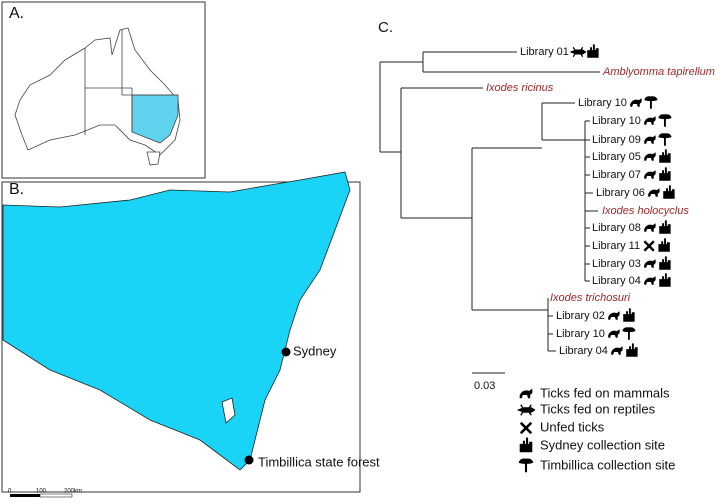 The image size is (720, 502). Describe the element at coordinates (602, 444) in the screenshot. I see `legend-label: Sydney collection site` at that location.